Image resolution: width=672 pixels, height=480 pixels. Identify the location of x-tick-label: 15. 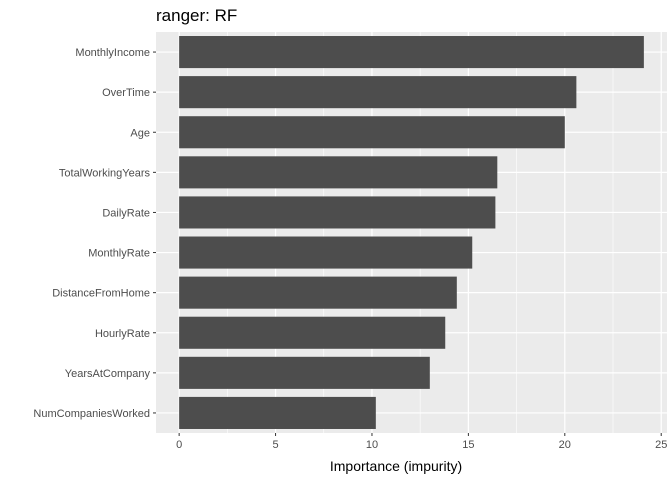
(468, 445).